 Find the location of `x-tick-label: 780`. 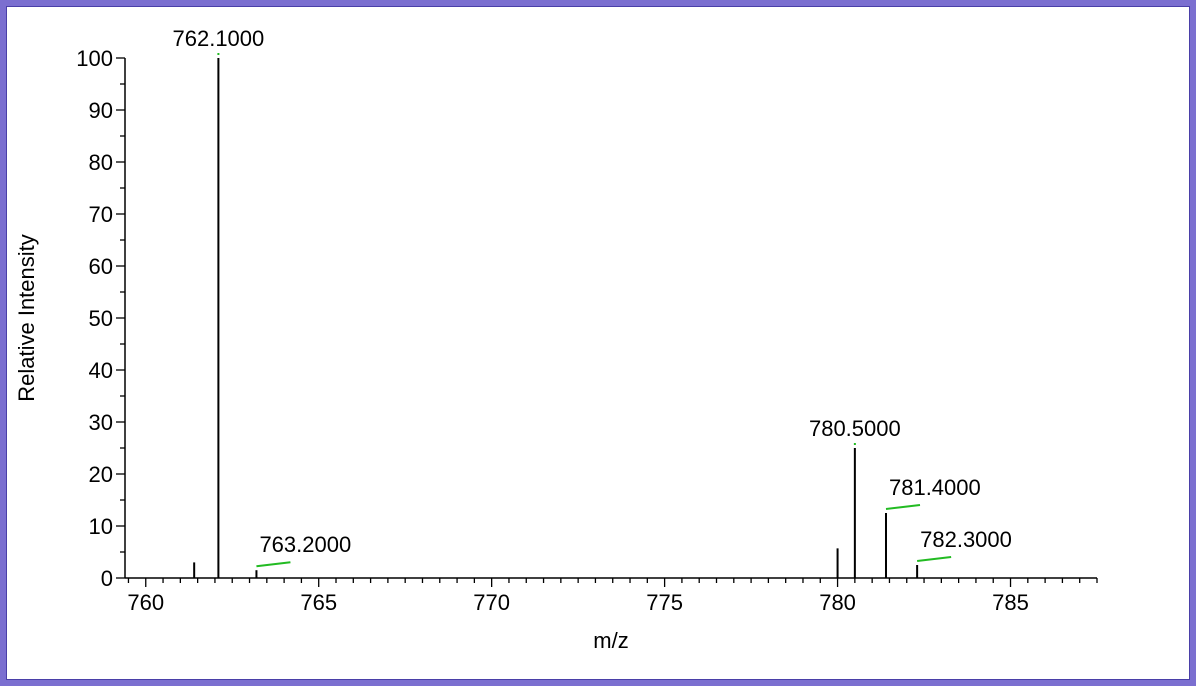

x-tick-label: 780 is located at coordinates (837, 602).